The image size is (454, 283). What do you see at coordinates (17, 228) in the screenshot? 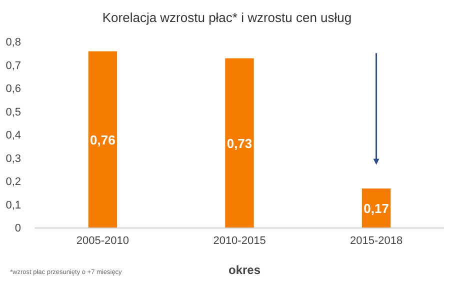
I see `y-tick-label: 0` at bounding box center [17, 228].